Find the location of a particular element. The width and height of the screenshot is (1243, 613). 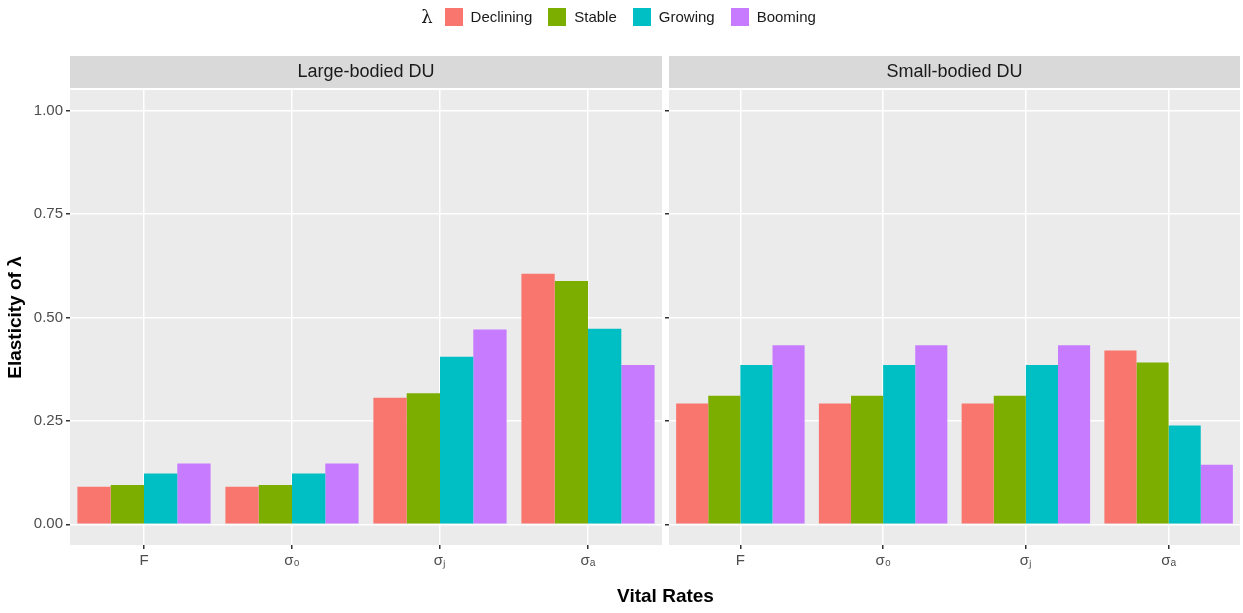

legend-label: Growing is located at coordinates (686, 16).